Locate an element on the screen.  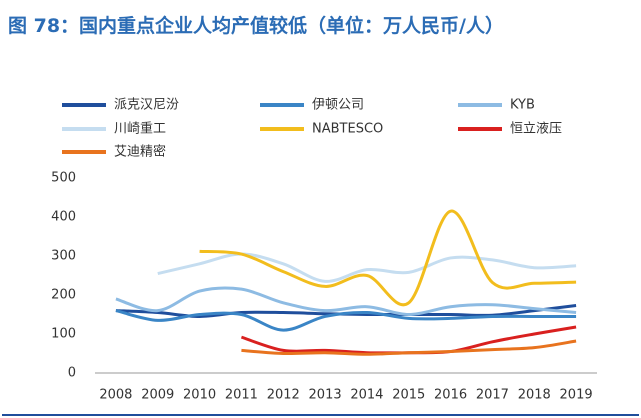
x-tick-label: 2017 is located at coordinates (492, 395).